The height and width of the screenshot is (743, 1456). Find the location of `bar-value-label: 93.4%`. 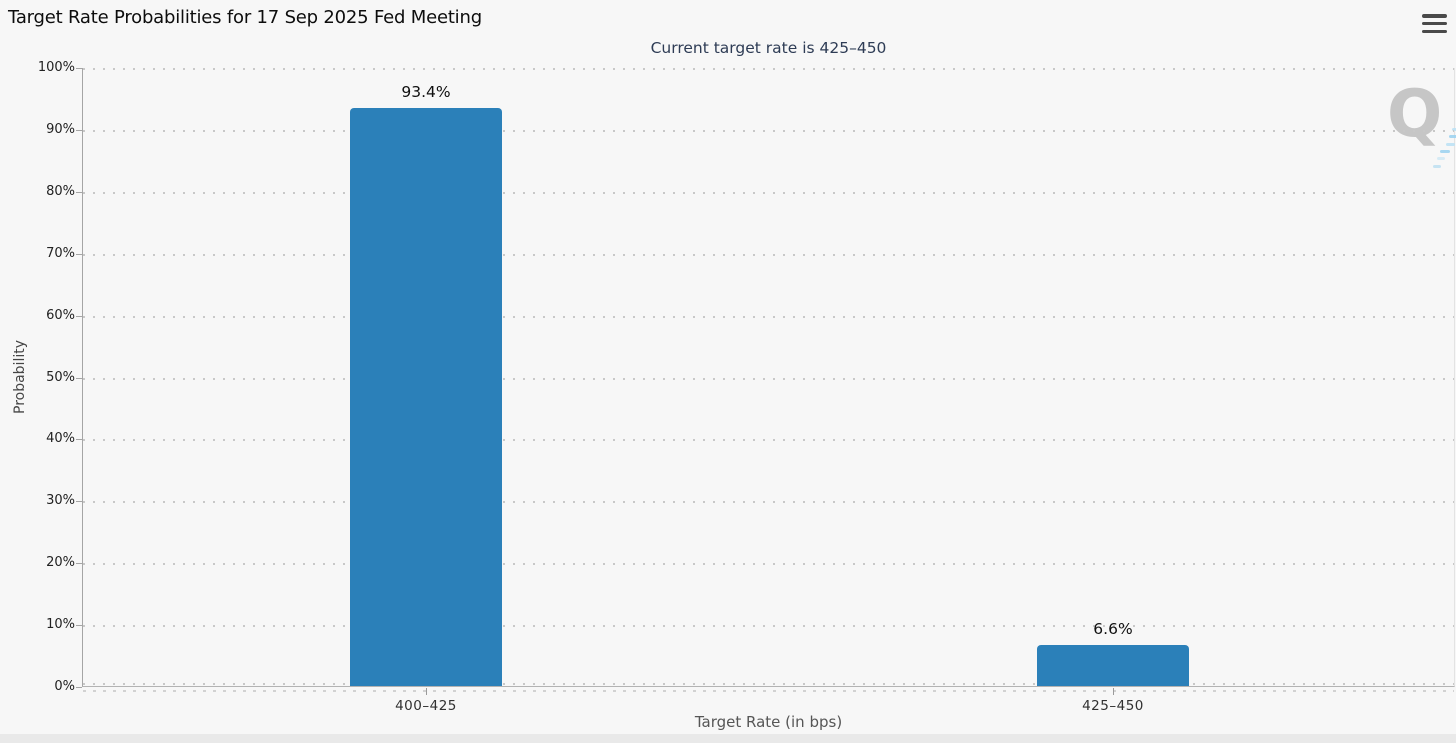

bar-value-label: 93.4% is located at coordinates (426, 92).